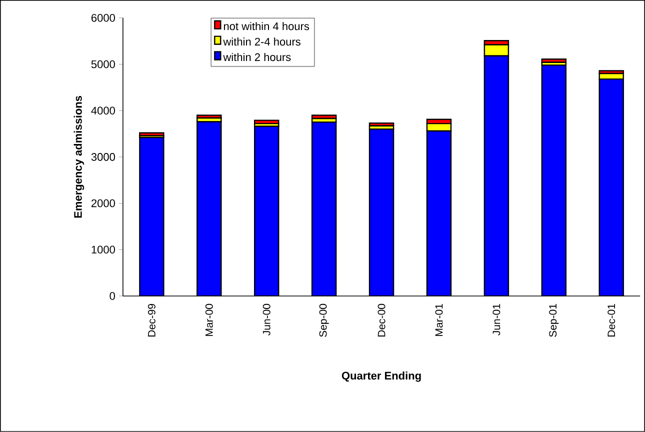 This screenshot has height=432, width=645. I want to click on x-tick-label: Mar-01, so click(439, 320).